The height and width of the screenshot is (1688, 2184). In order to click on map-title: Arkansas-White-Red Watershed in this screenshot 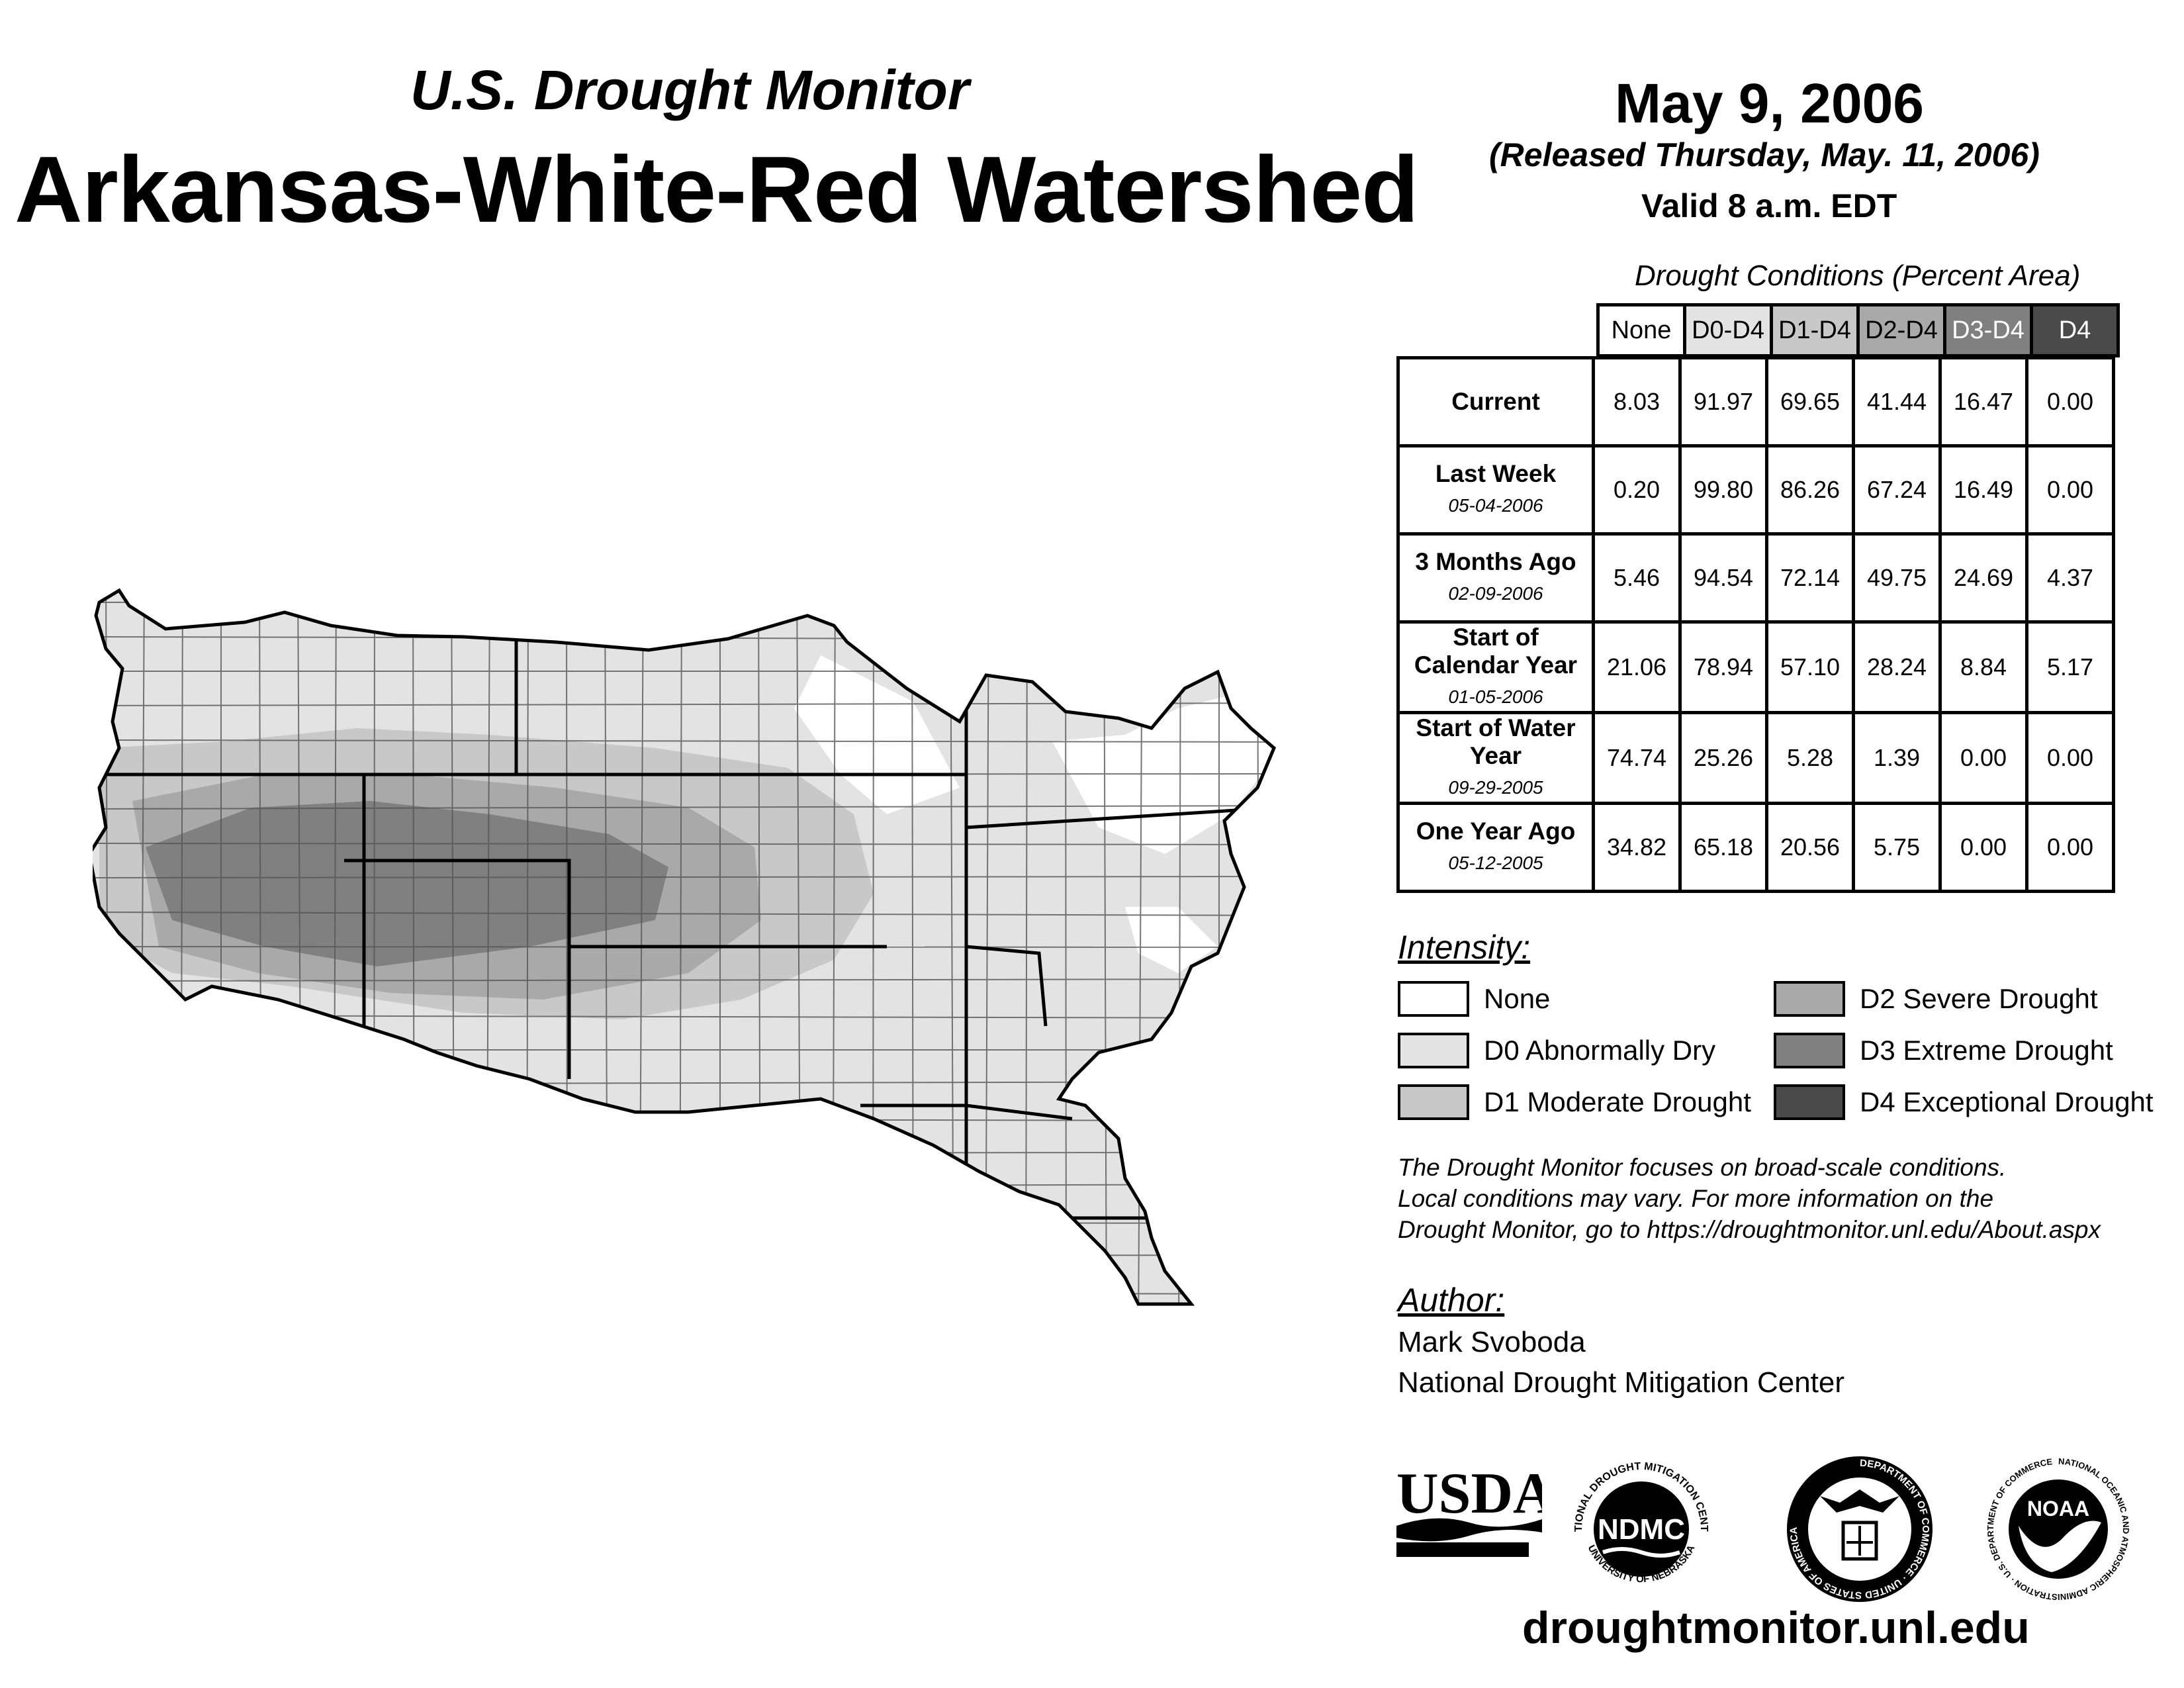, I will do `click(717, 189)`.